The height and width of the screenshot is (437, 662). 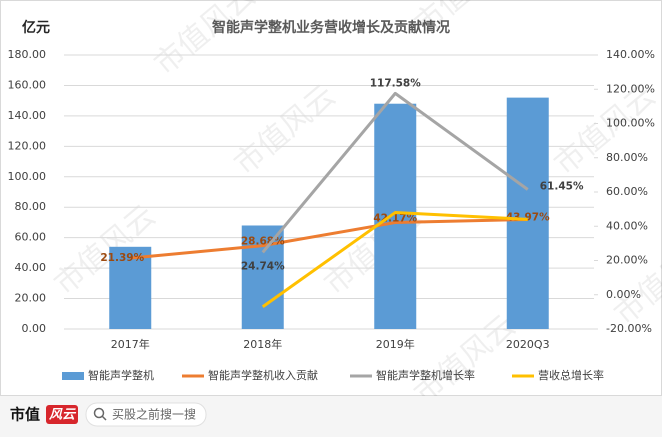 What do you see at coordinates (27, 145) in the screenshot?
I see `y-tick-label: 120.00` at bounding box center [27, 145].